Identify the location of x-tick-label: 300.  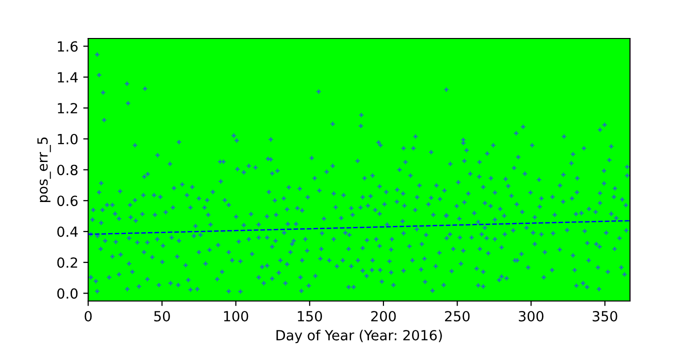
(531, 316).